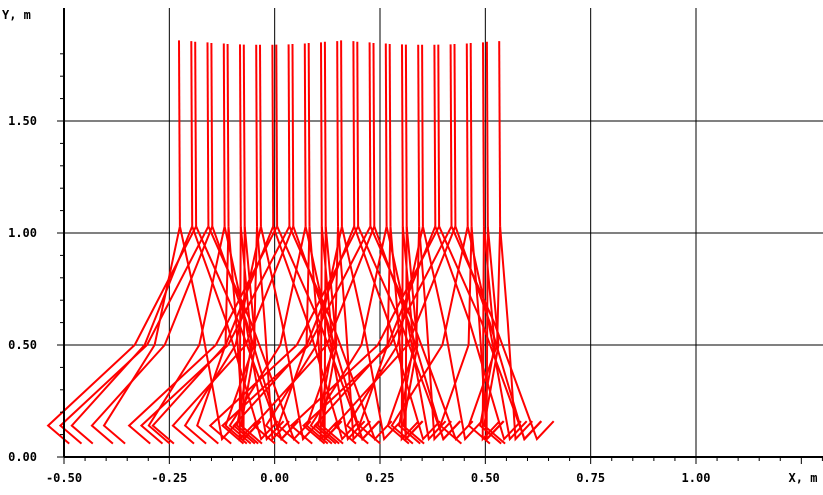 This screenshot has height=495, width=823. Describe the element at coordinates (590, 478) in the screenshot. I see `x-tick-label: 0.75` at that location.